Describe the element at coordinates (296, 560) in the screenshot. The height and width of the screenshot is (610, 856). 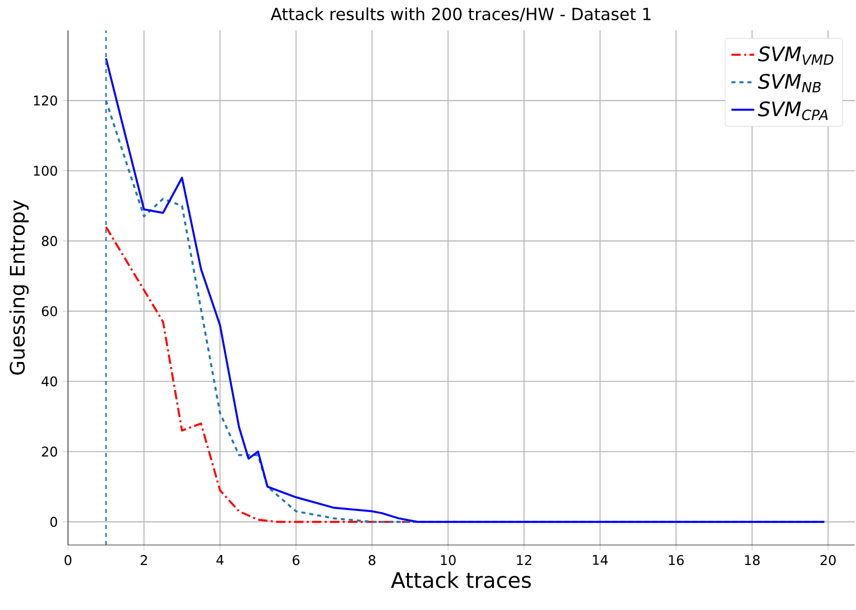
I see `x-tick-label: 6` at that location.